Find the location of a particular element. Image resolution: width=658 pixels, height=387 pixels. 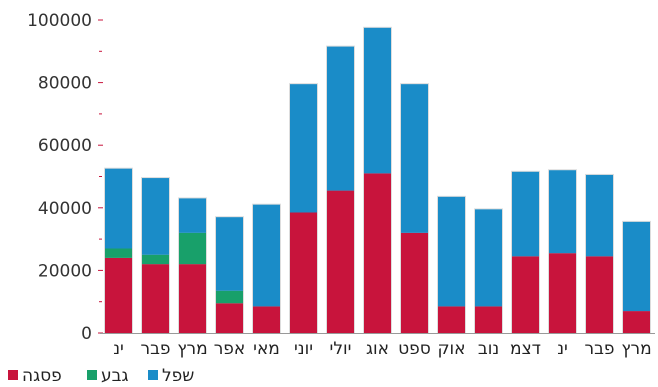

legend-label: פסגה is located at coordinates (42, 376).